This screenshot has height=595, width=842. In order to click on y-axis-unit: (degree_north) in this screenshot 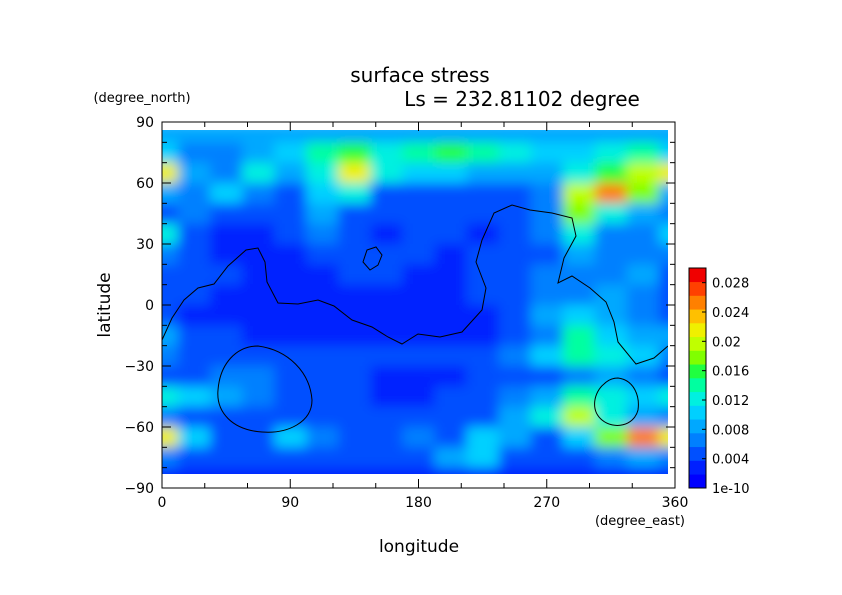, I will do `click(141, 98)`.